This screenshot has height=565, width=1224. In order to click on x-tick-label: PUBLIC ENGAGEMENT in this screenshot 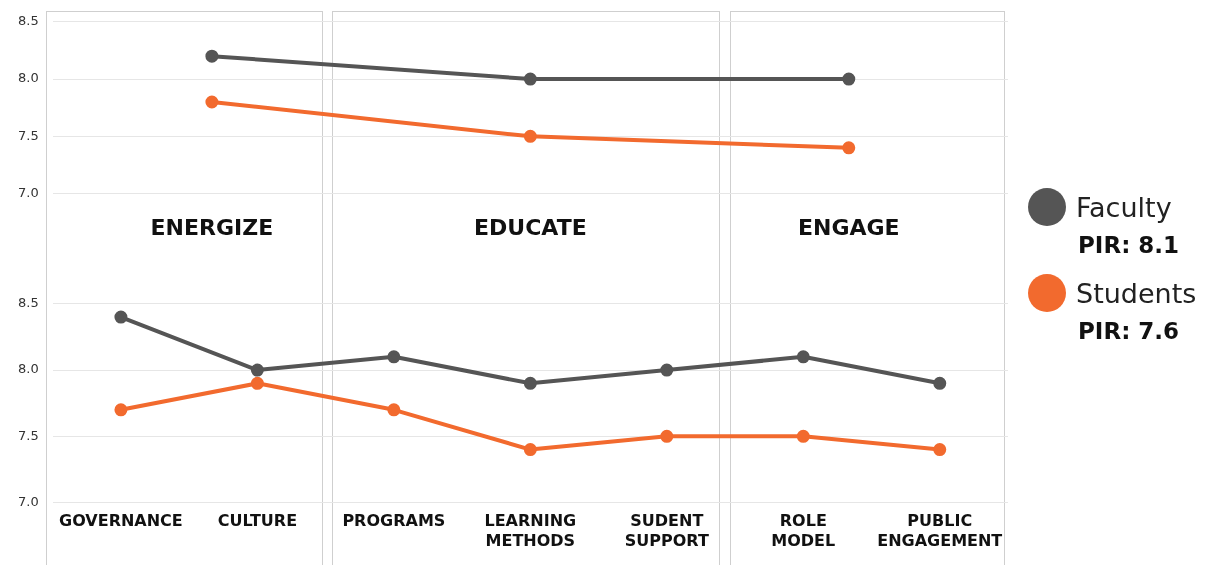, I will do `click(940, 530)`.